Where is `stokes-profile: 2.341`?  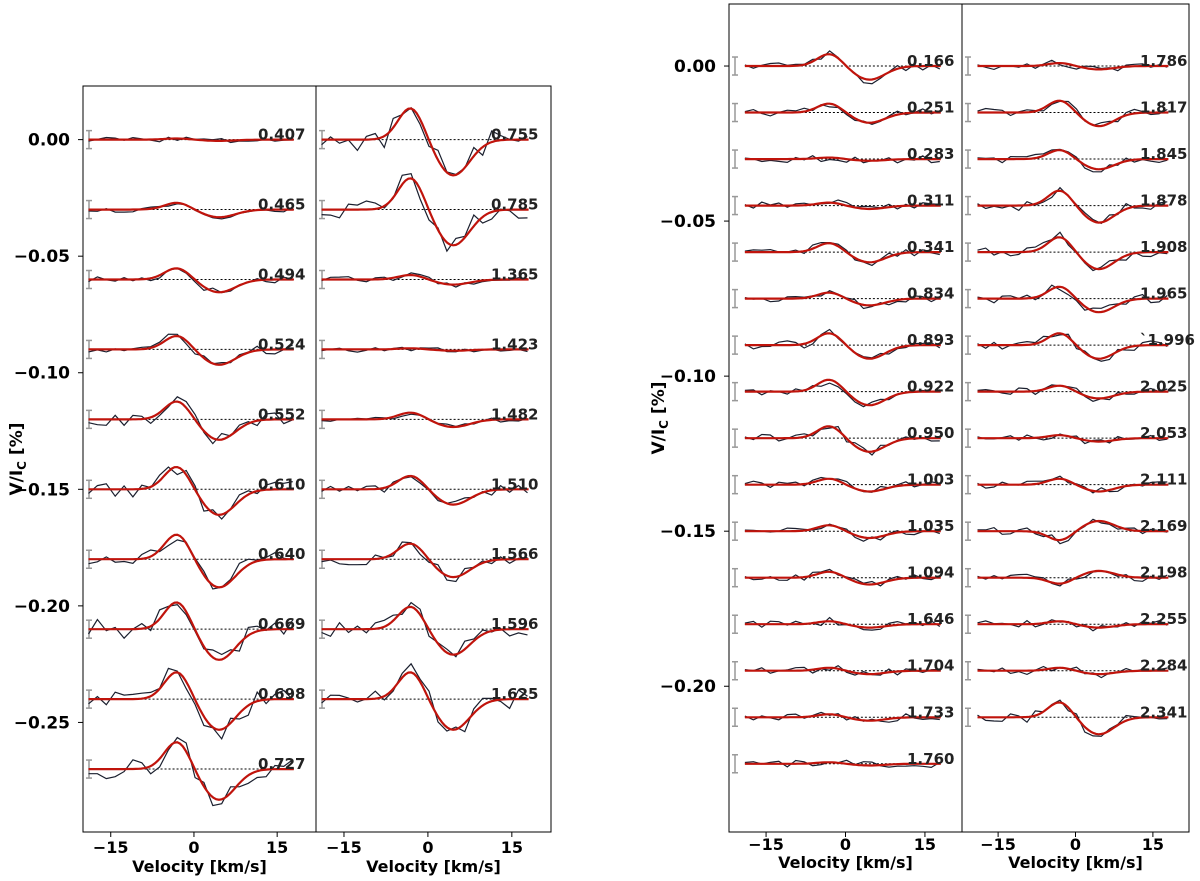
stokes-profile: 2.341 is located at coordinates (1076, 718).